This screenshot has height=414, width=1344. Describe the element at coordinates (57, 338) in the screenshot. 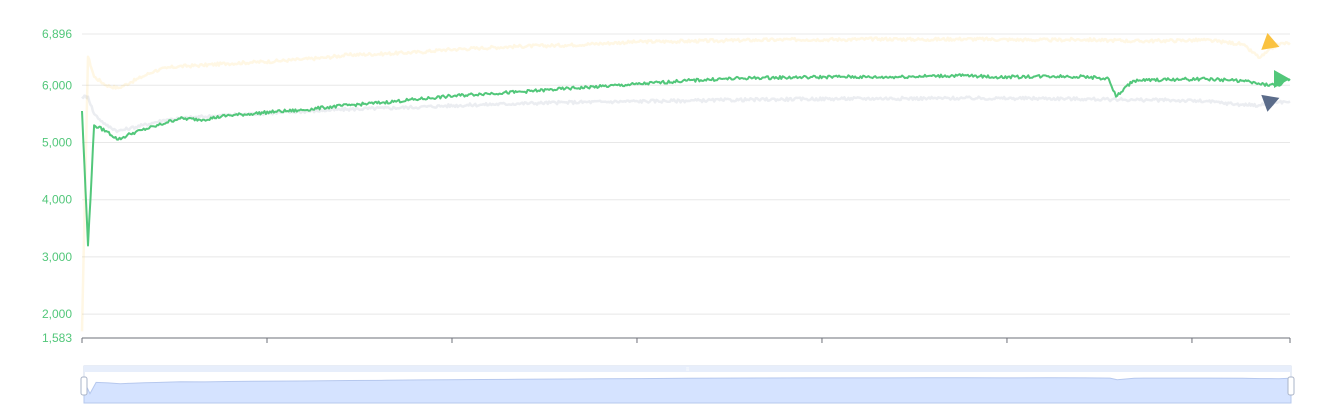

I see `y-tick-label: 1,583` at that location.